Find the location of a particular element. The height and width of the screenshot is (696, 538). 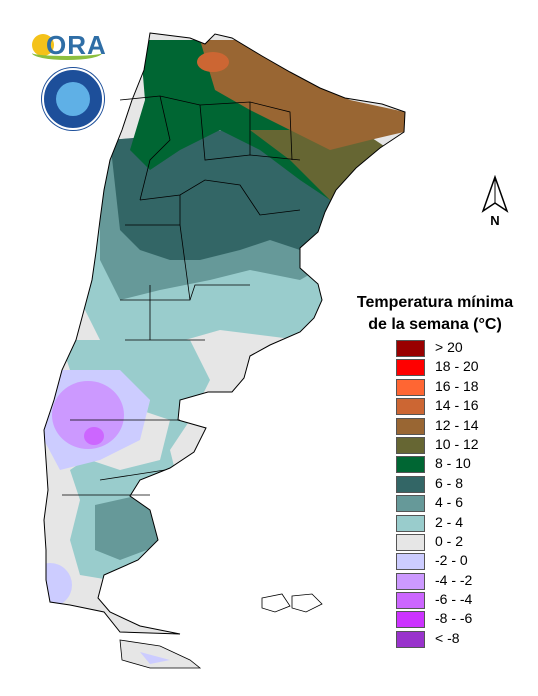

legend-title-line1: Temperatura mínima is located at coordinates (435, 302).